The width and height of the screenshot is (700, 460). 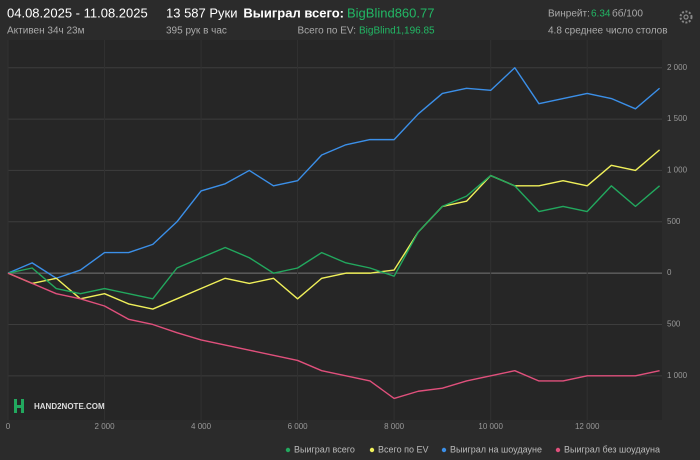 I want to click on gear-center, so click(x=686, y=17).